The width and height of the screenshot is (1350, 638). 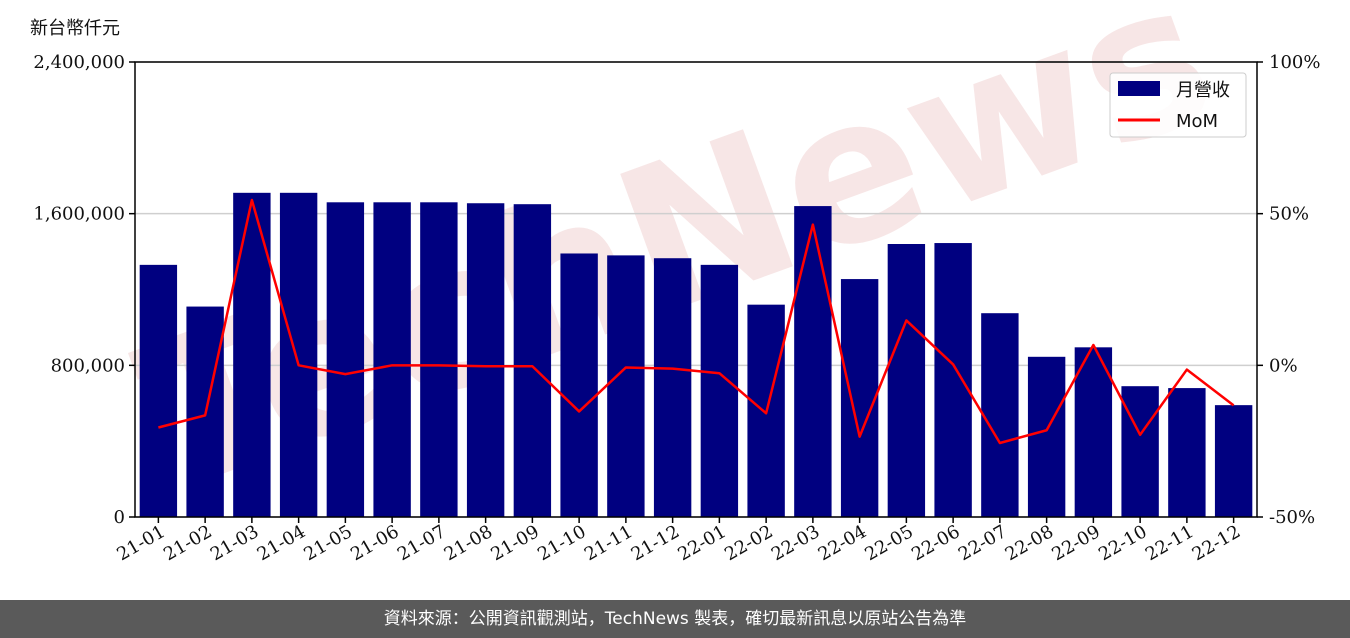 I want to click on x-tick-label: 22-12, so click(x=1216, y=543).